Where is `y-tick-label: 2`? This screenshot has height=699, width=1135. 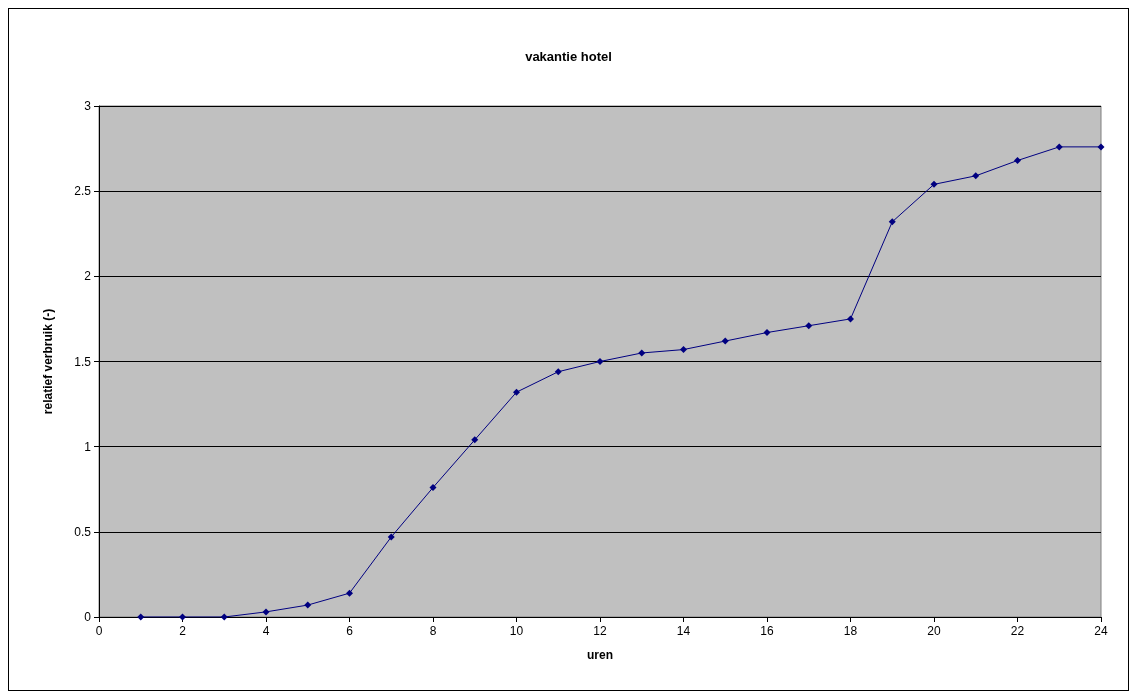
y-tick-label: 2 is located at coordinates (88, 276).